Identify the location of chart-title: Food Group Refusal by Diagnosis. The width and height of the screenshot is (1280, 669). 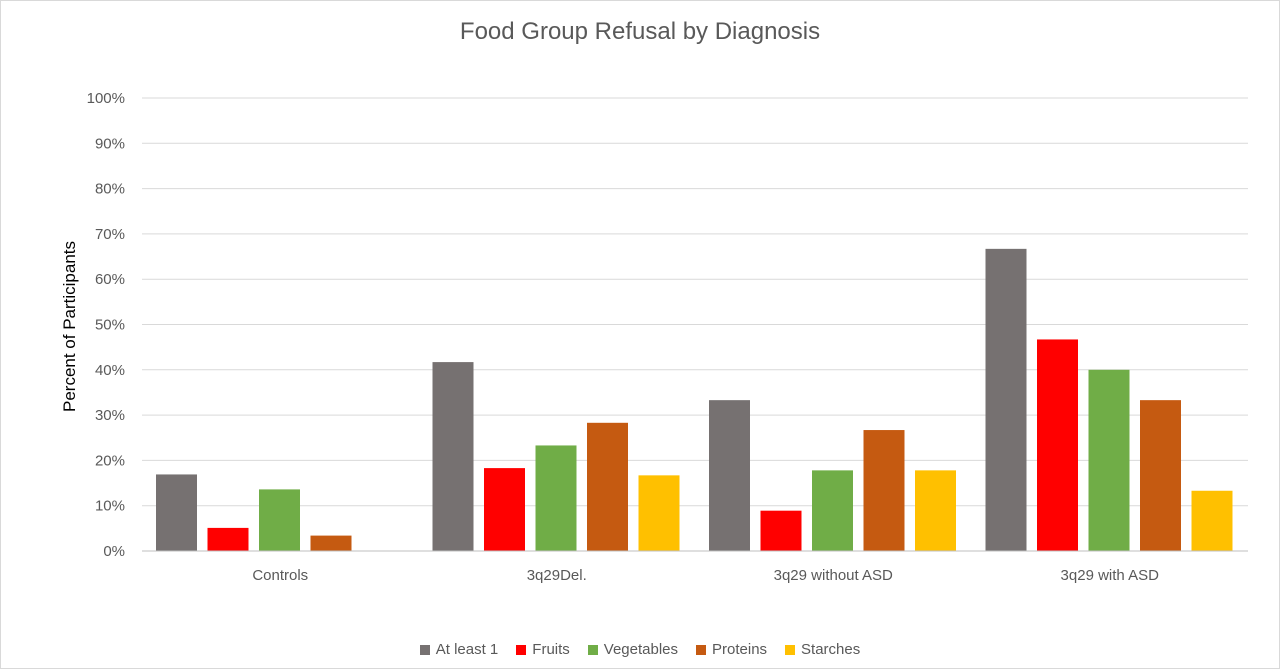
(640, 31).